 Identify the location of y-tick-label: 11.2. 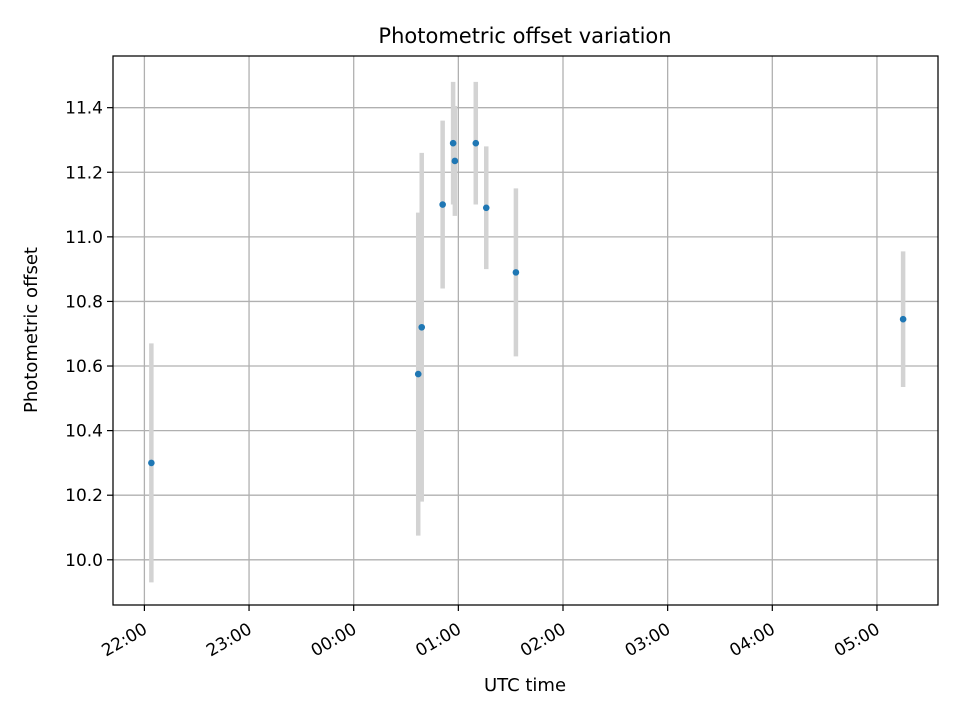
(84, 173).